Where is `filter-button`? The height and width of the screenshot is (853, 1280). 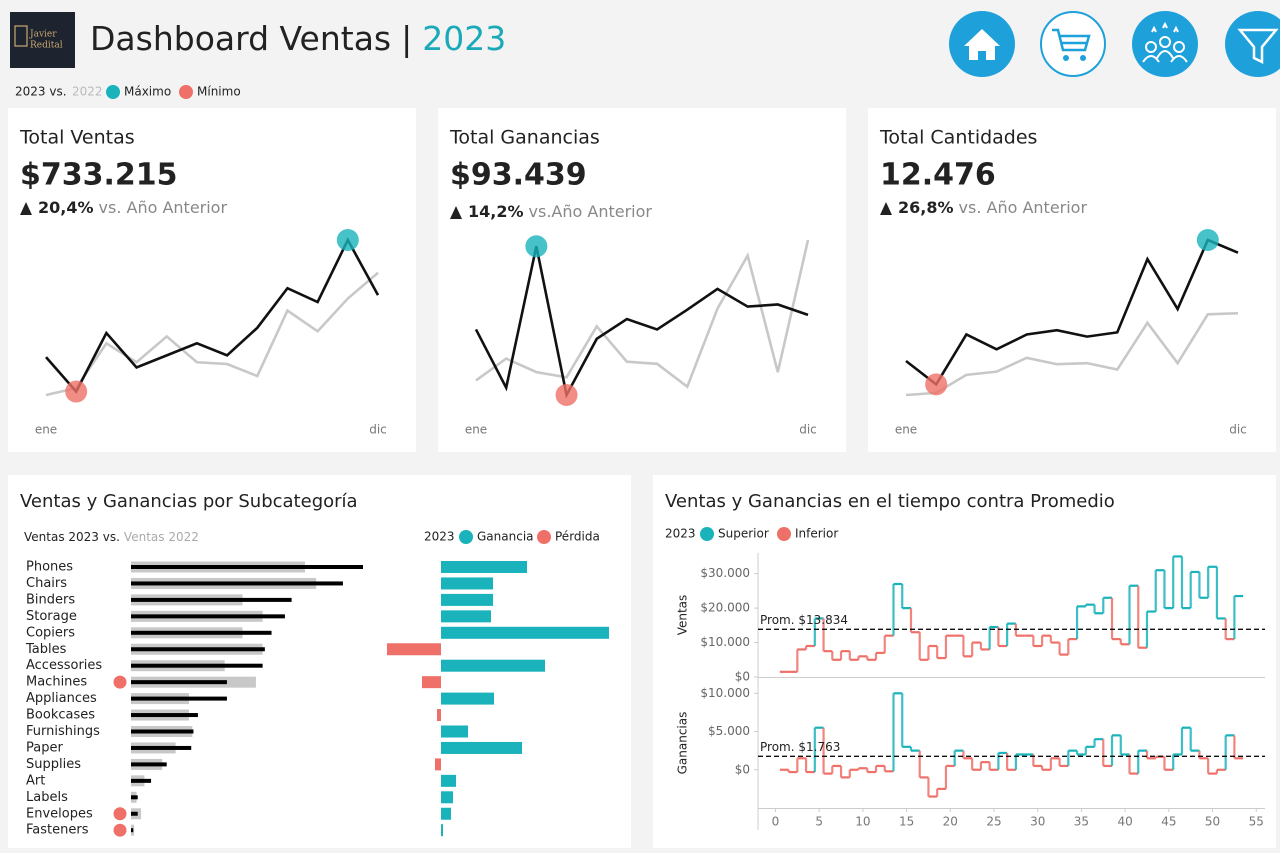 filter-button is located at coordinates (1252, 44).